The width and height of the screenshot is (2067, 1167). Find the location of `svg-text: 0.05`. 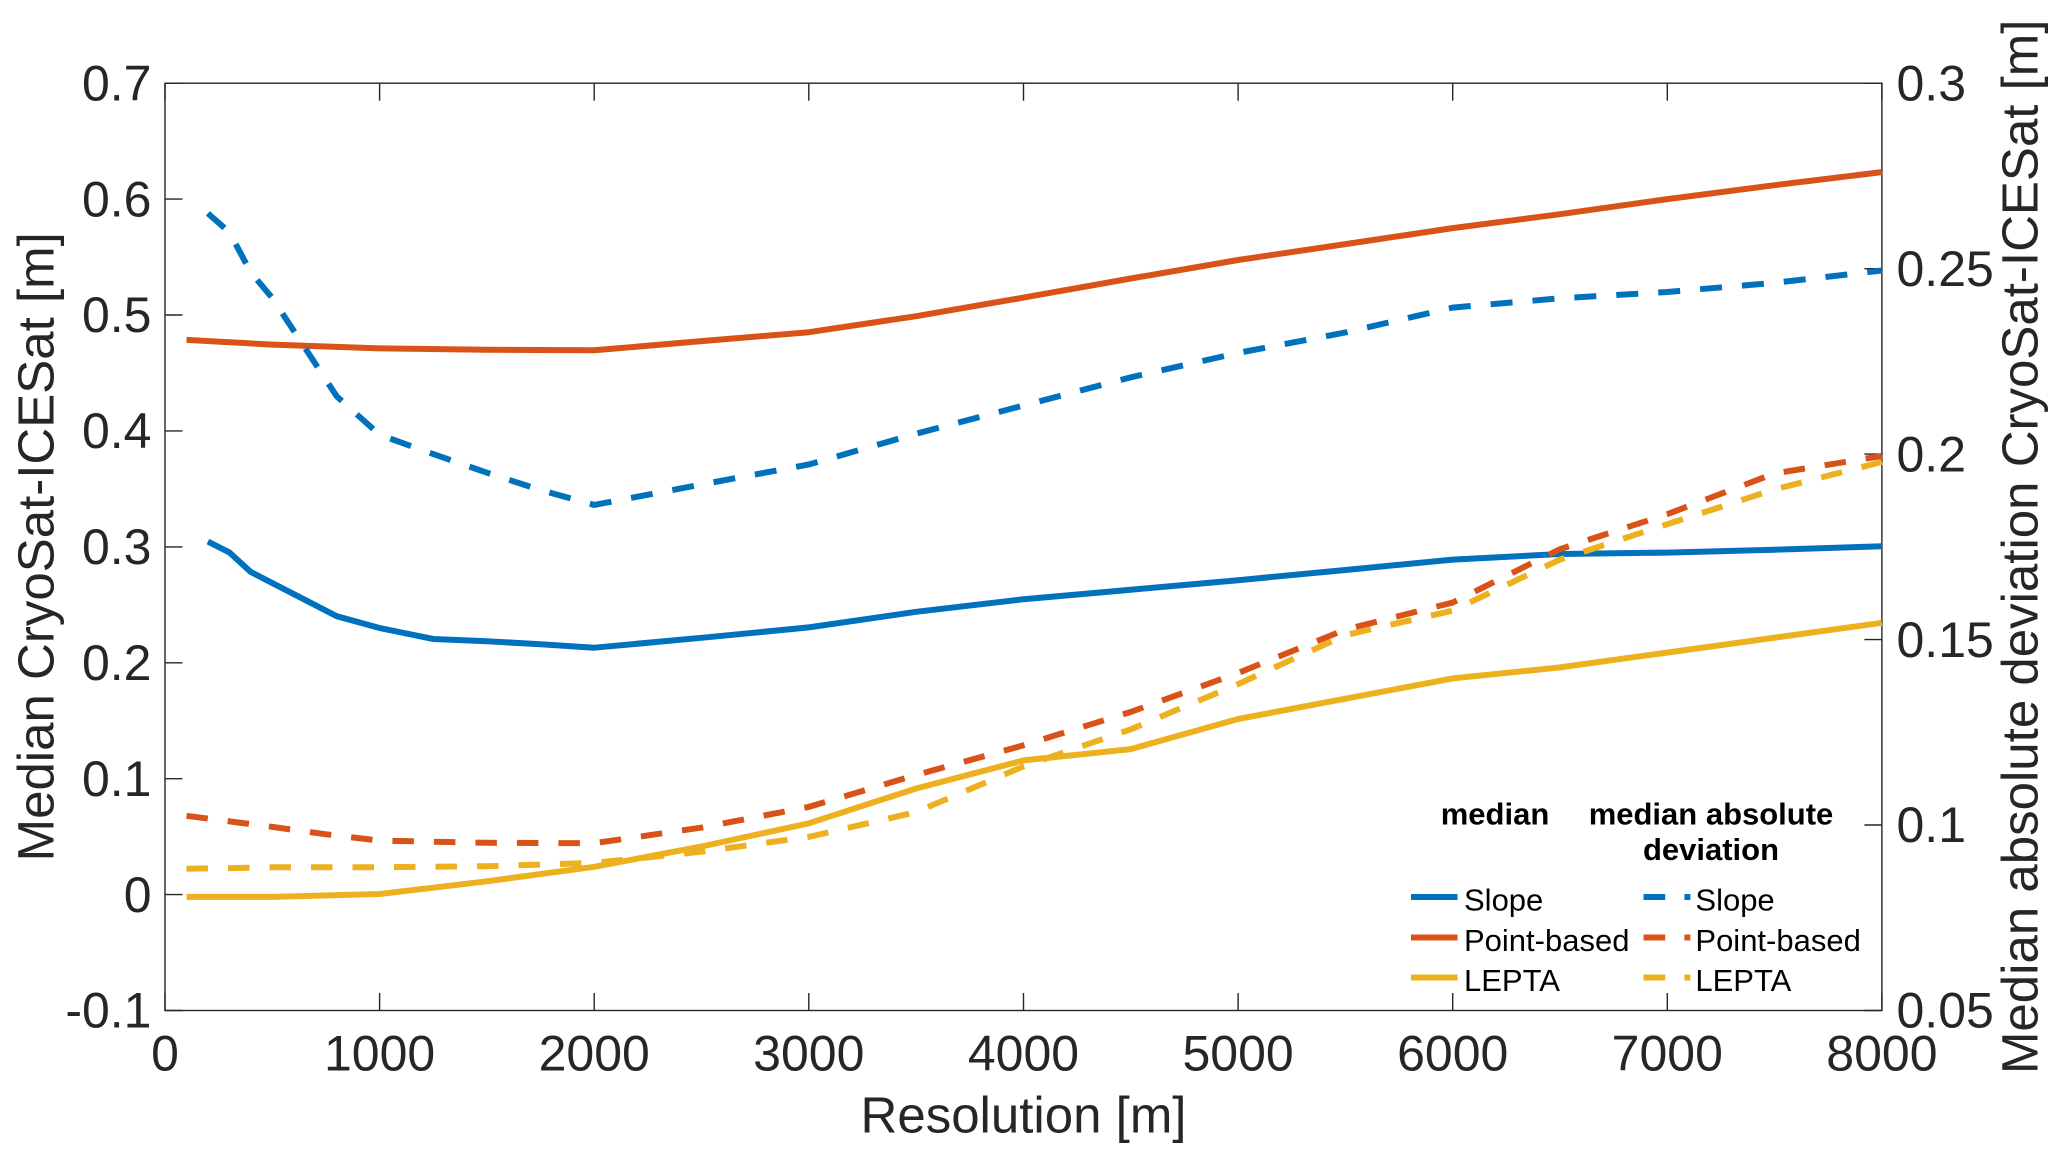

svg-text: 0.05 is located at coordinates (1945, 1011).